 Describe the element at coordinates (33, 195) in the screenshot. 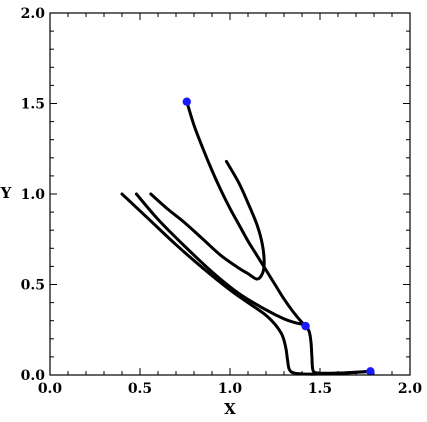

I see `y-tick-label: 1.0` at that location.